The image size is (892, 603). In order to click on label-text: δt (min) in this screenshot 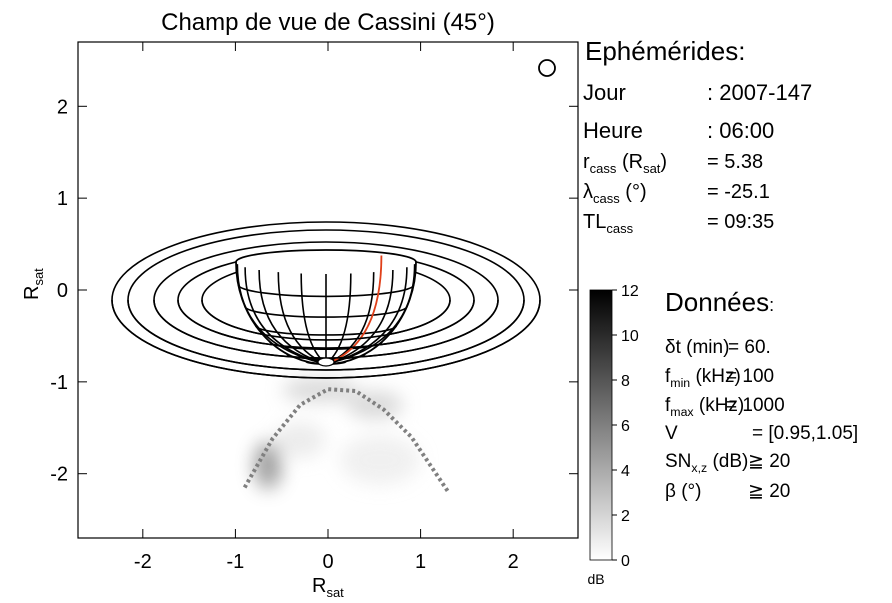, I will do `click(697, 347)`.